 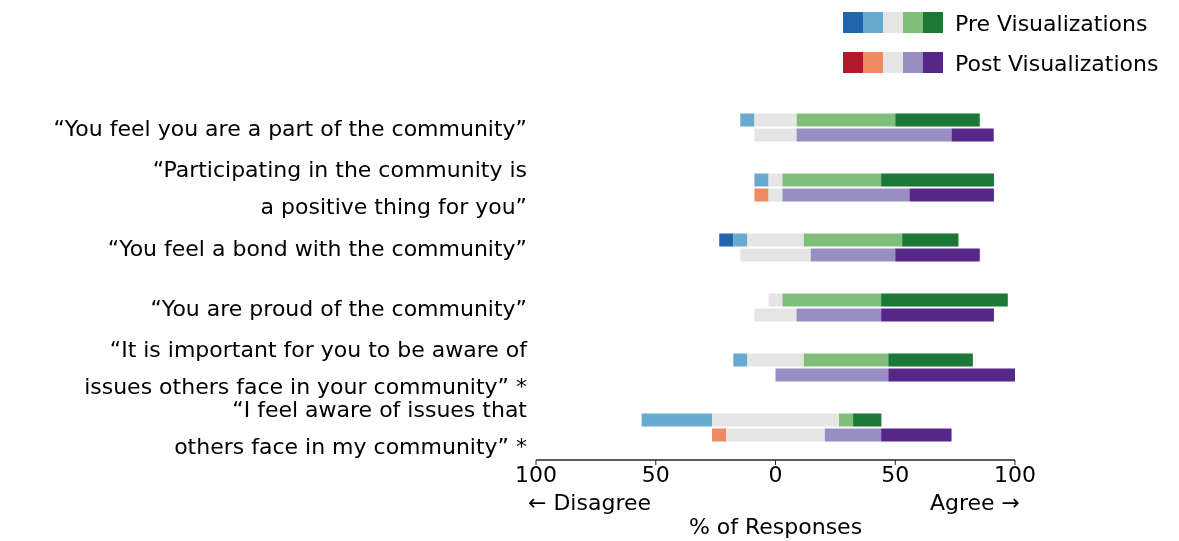 What do you see at coordinates (775, 474) in the screenshot?
I see `x-tick-label: 0` at bounding box center [775, 474].